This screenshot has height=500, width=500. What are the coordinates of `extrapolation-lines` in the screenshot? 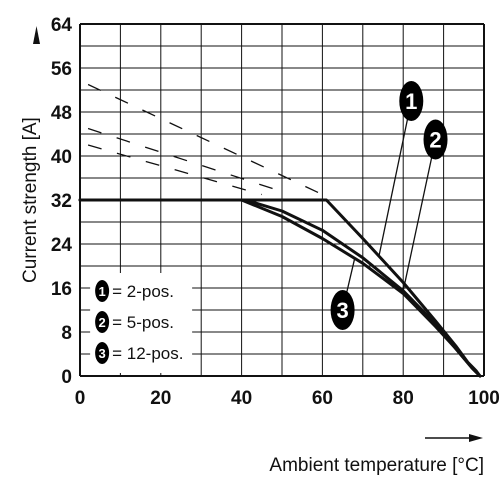 It's located at (205, 139).